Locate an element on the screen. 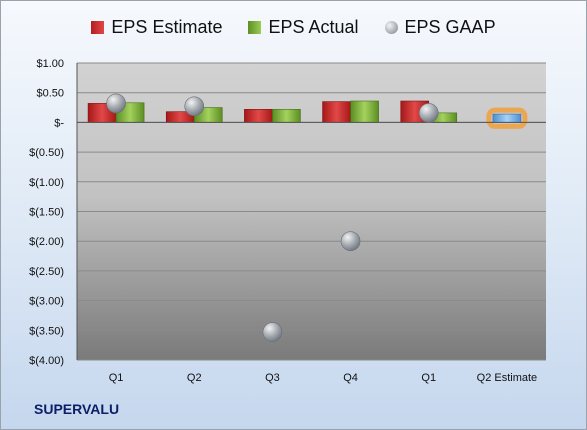  y-tick-label: $0.50 is located at coordinates (50, 94).